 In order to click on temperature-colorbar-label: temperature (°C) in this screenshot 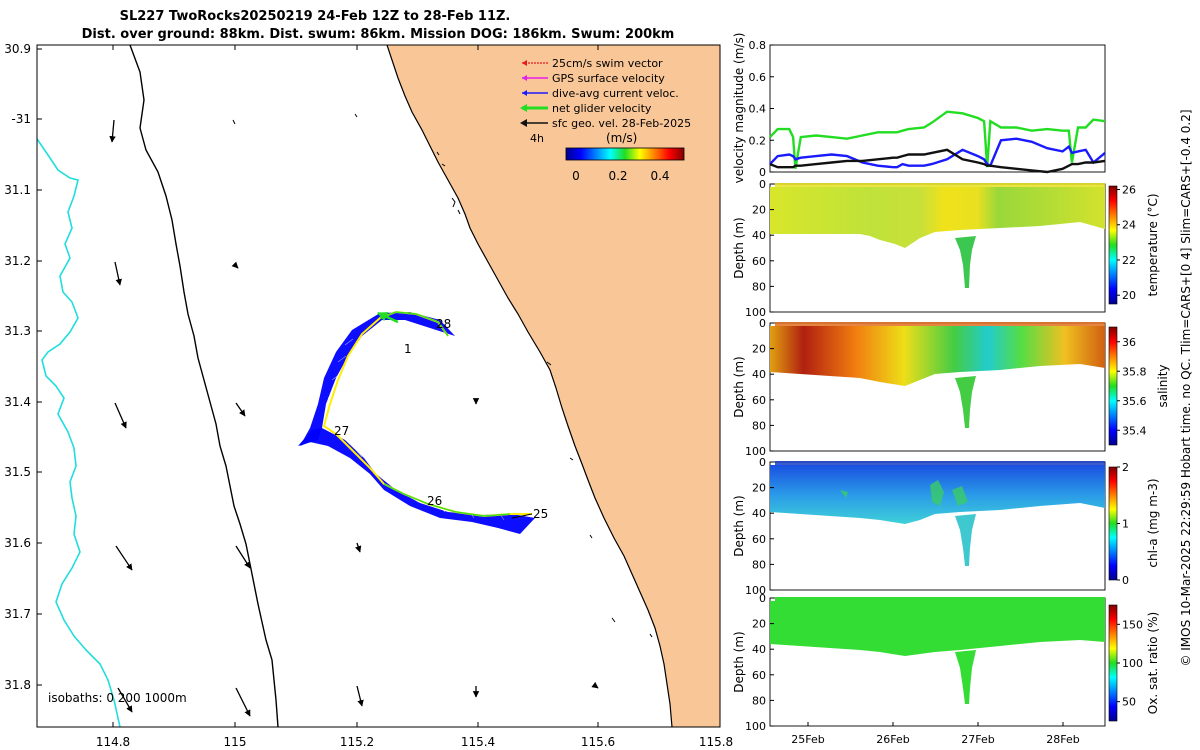, I will do `click(1153, 245)`.